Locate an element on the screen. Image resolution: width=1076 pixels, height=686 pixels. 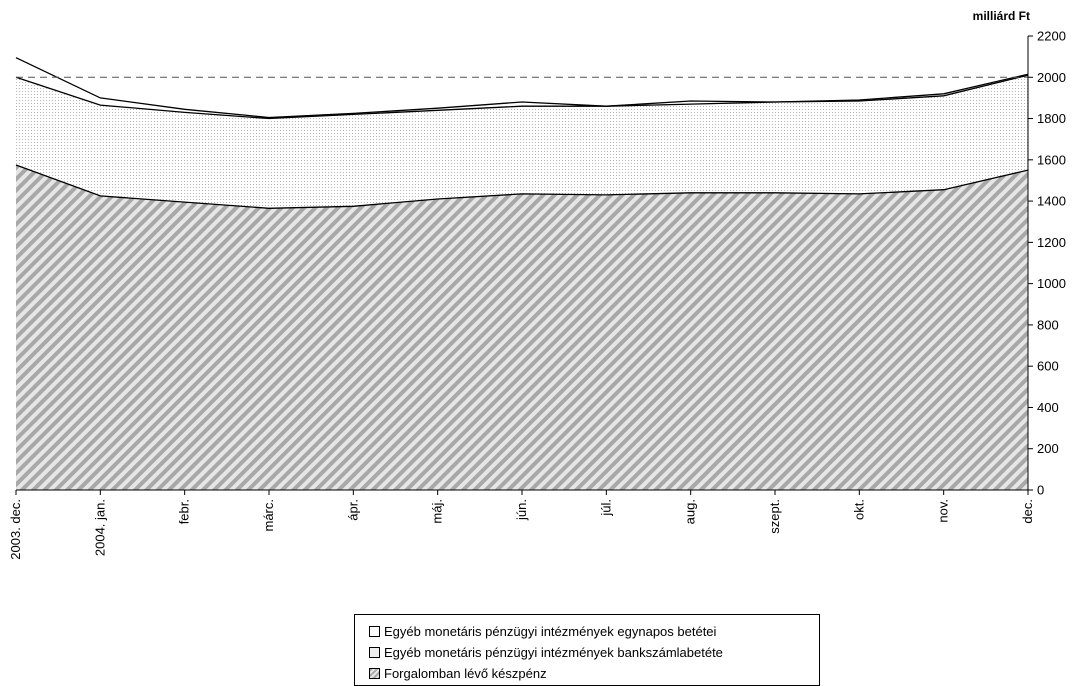
x-tick-label: márc. is located at coordinates (268, 515).